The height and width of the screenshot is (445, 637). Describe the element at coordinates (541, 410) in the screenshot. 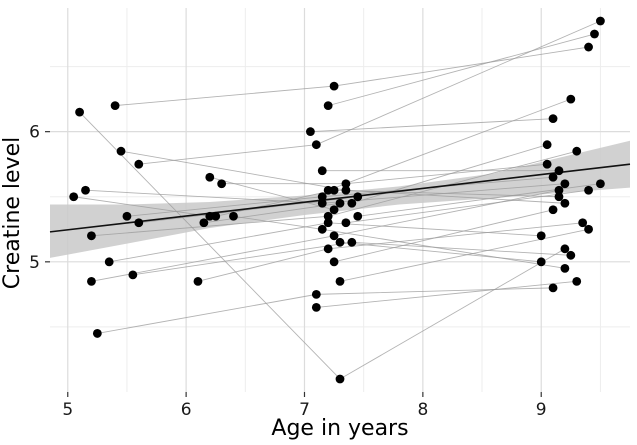

I see `x-tick-label: 9` at that location.